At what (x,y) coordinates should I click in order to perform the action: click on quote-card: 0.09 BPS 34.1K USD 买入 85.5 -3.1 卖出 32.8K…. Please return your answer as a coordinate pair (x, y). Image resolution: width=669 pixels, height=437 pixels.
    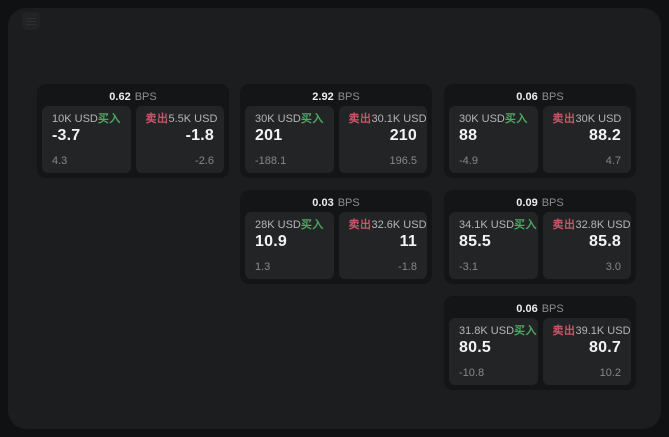
    Looking at the image, I should click on (540, 237).